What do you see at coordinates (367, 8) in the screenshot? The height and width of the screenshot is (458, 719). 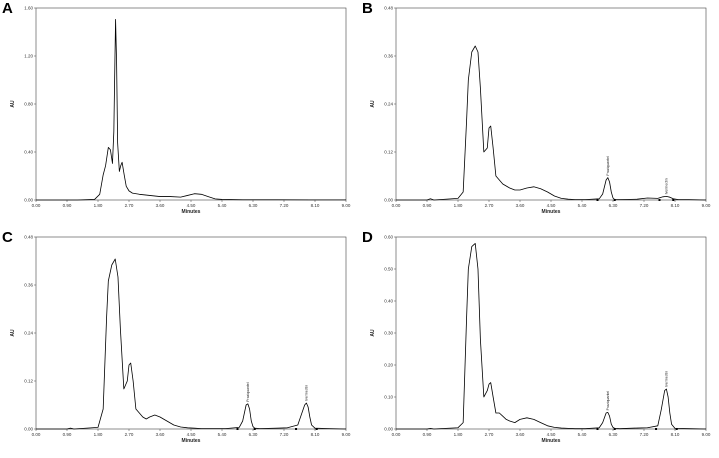 I see `panel-label-b: B` at bounding box center [367, 8].